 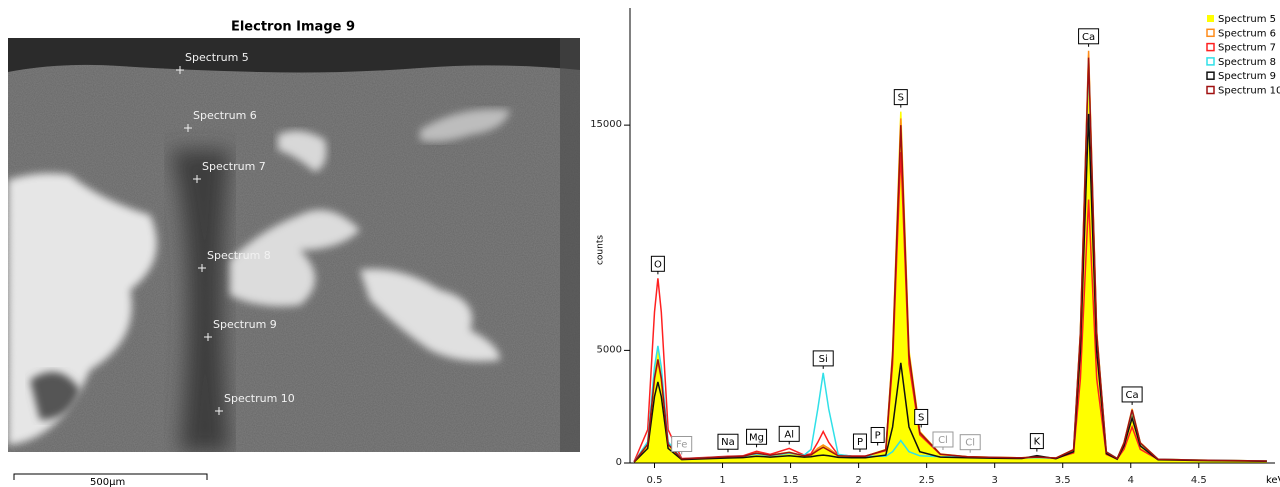 I want to click on point-label: Spectrum 7, so click(x=234, y=166).